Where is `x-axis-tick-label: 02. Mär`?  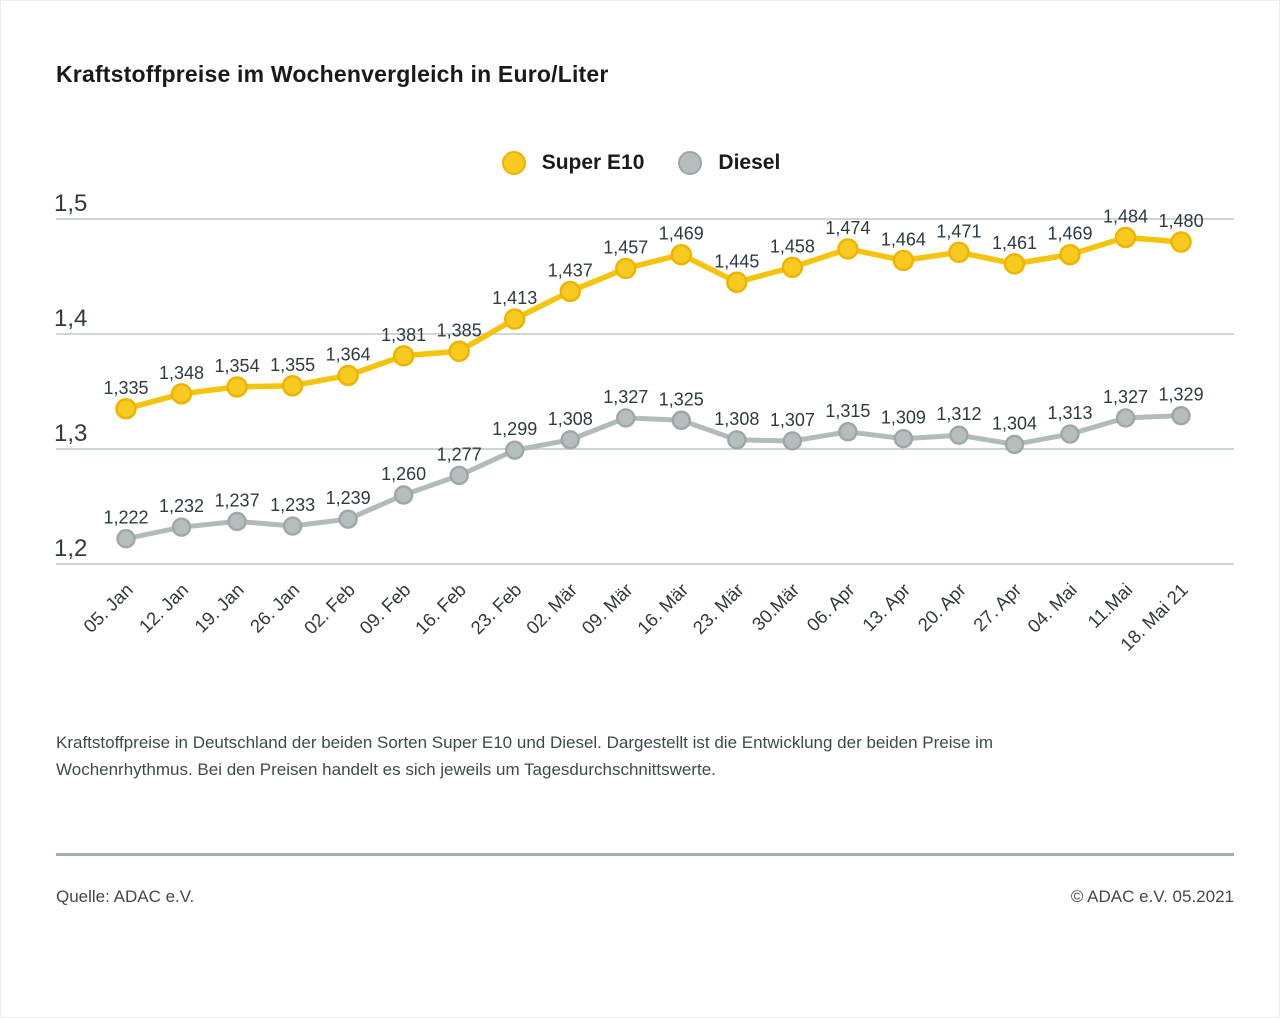
x-axis-tick-label: 02. Mär is located at coordinates (551, 608).